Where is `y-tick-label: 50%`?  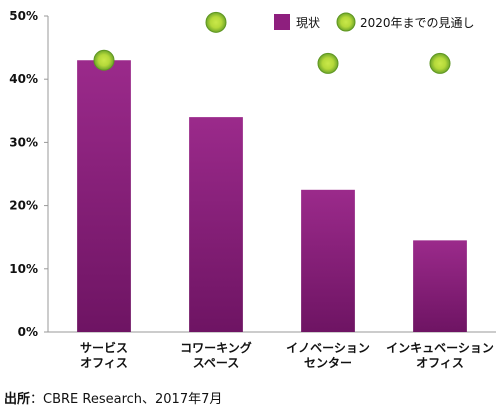 y-tick-label: 50% is located at coordinates (23, 16).